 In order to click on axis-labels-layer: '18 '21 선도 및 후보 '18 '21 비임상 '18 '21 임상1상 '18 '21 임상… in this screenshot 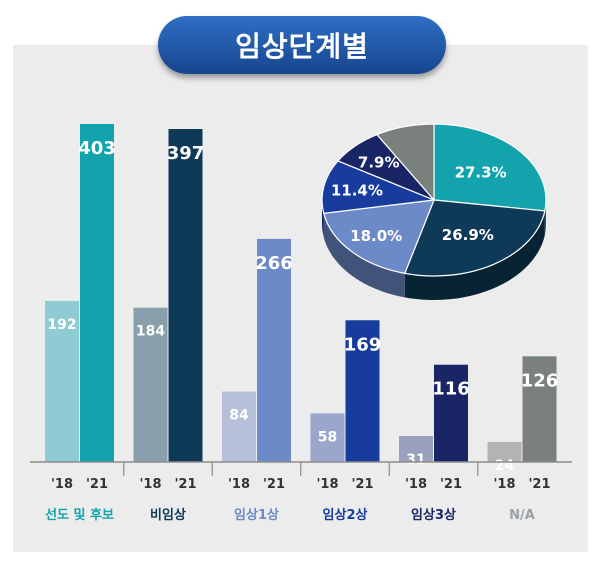, I will do `click(298, 492)`.